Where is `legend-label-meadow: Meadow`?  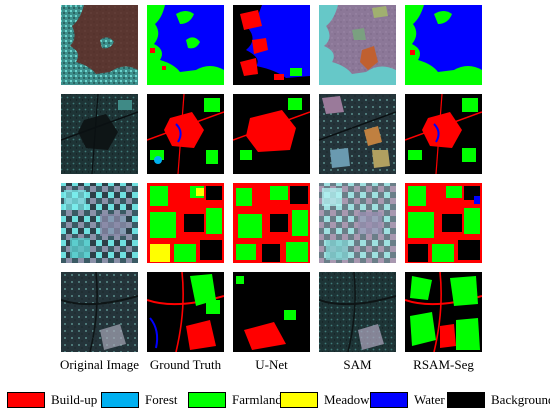 legend-label-meadow: Meadow is located at coordinates (347, 399).